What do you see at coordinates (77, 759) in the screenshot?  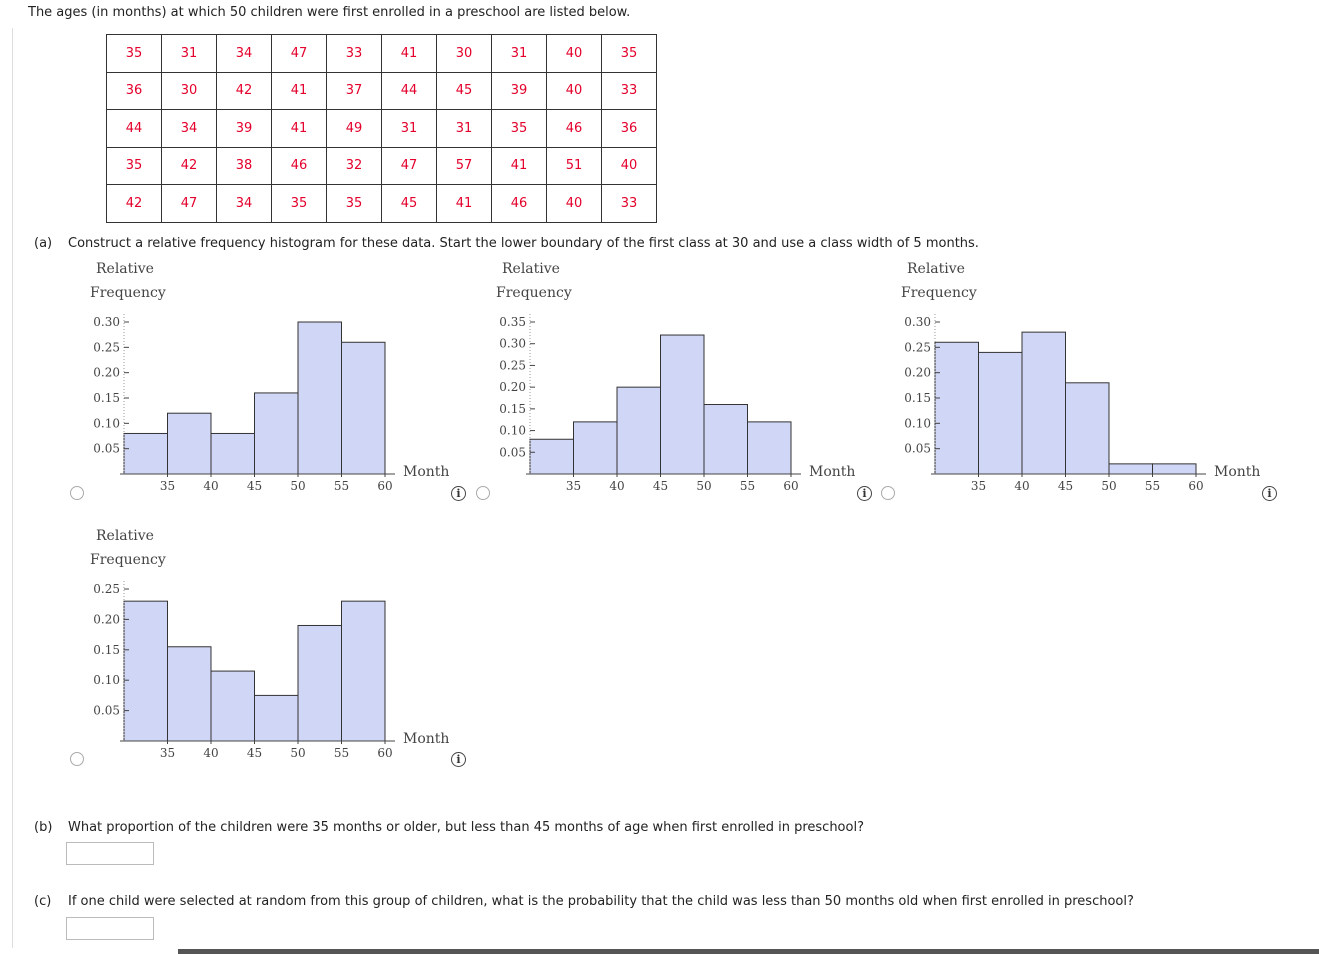 I see `option-4-radio` at bounding box center [77, 759].